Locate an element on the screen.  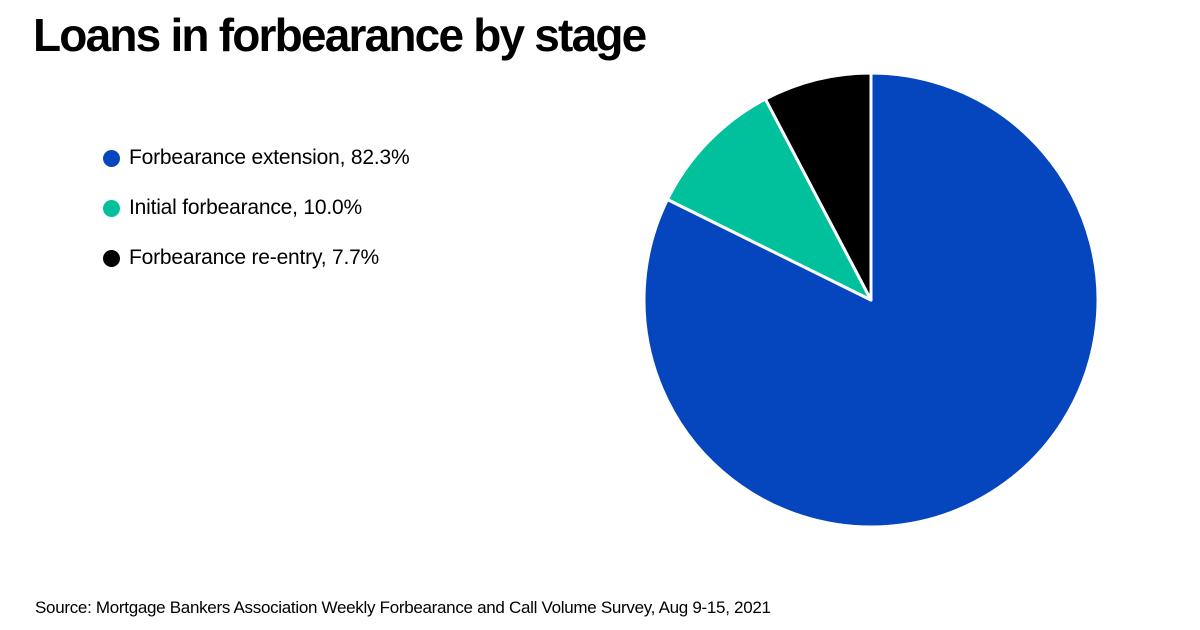
legend-item: Initial forbearance, 10.0% is located at coordinates (256, 208).